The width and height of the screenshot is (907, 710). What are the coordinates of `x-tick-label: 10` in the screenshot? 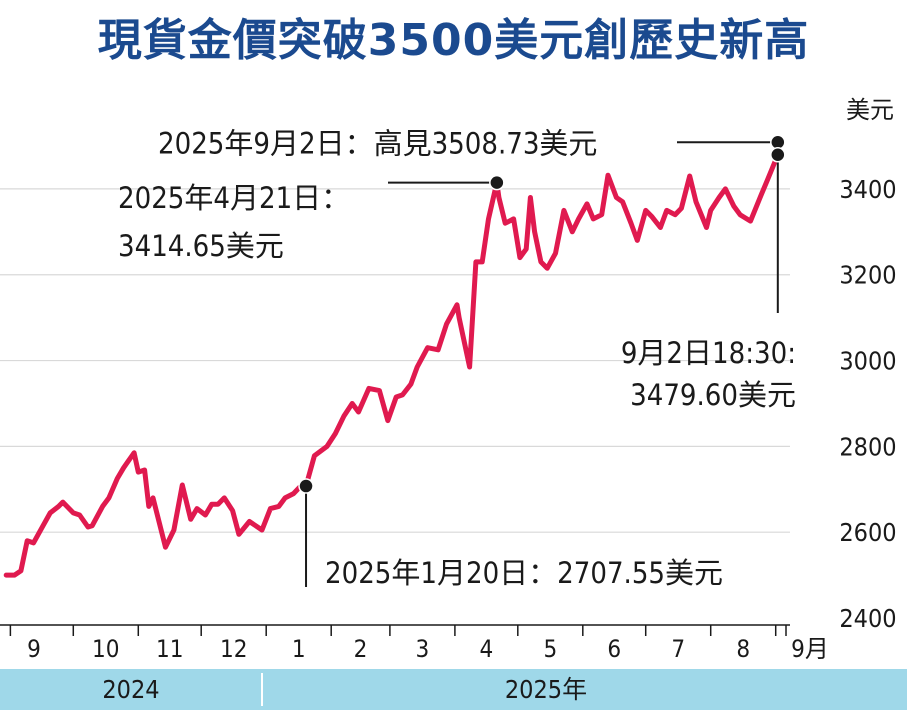 It's located at (105, 649).